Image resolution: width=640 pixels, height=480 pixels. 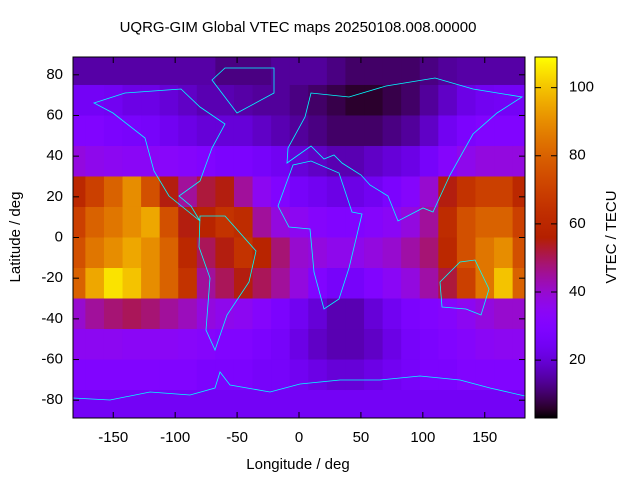 What do you see at coordinates (577, 359) in the screenshot?
I see `colorbar-tick-label: 20` at bounding box center [577, 359].